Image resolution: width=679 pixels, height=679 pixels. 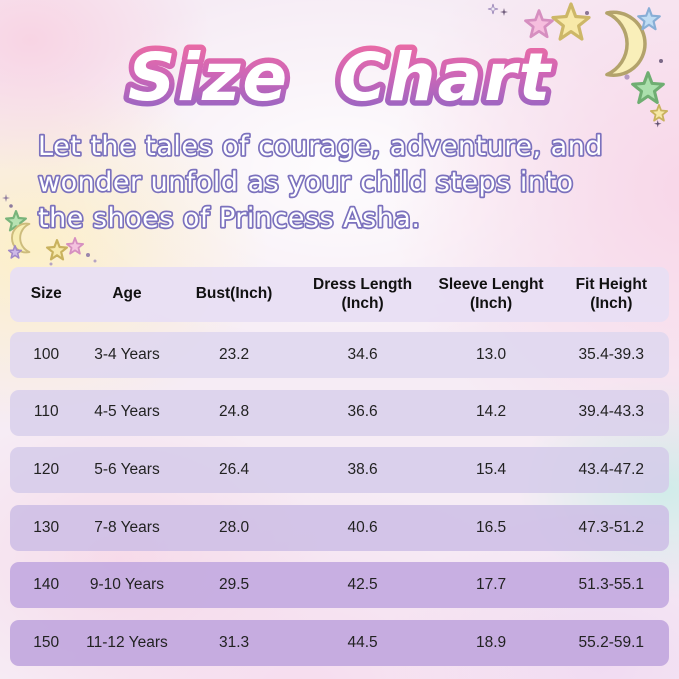 I want to click on cell-age: 4-5 Years, so click(x=127, y=412).